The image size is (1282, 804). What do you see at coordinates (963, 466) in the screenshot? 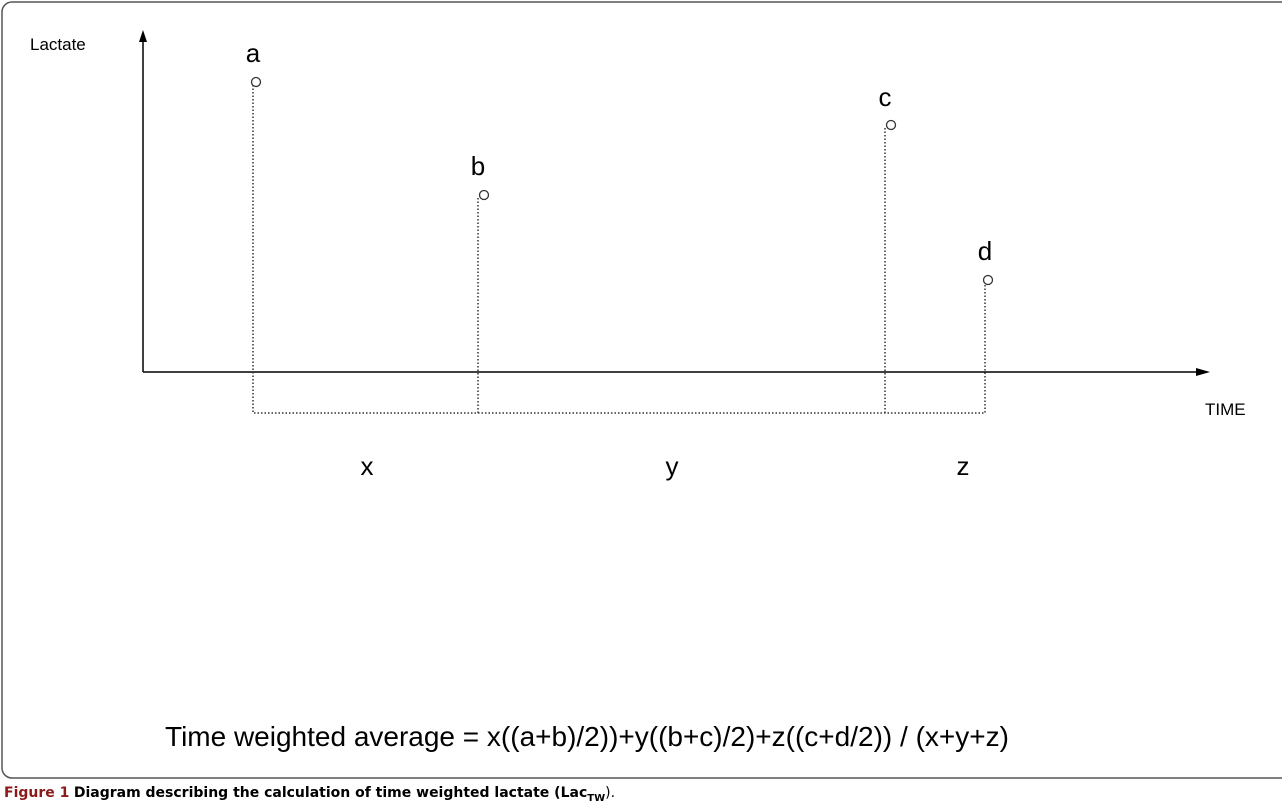
I see `interval-label: z` at bounding box center [963, 466].